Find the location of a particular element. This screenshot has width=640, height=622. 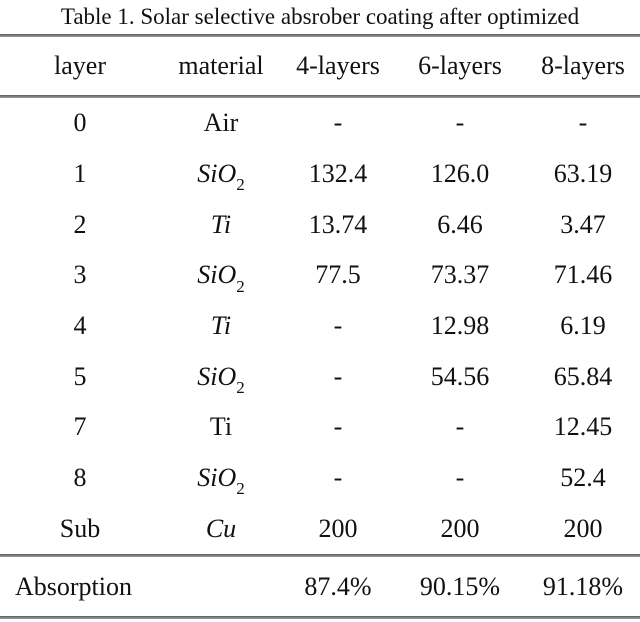

table-row: 2 Ti 13.74 6.46 3.47 is located at coordinates (320, 224).